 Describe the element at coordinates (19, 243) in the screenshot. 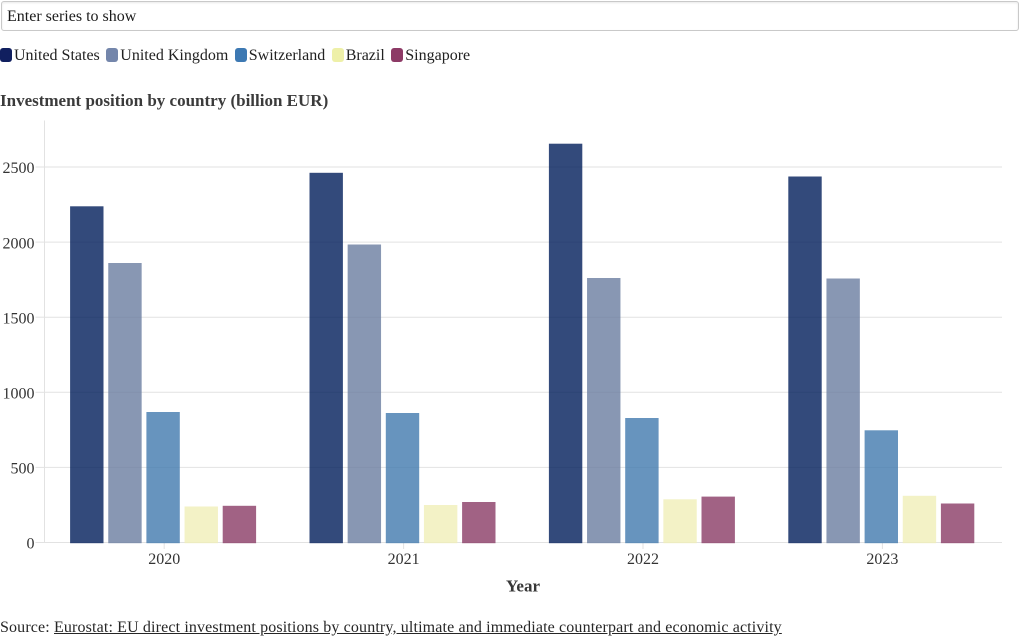

I see `svg-text: 2000` at that location.